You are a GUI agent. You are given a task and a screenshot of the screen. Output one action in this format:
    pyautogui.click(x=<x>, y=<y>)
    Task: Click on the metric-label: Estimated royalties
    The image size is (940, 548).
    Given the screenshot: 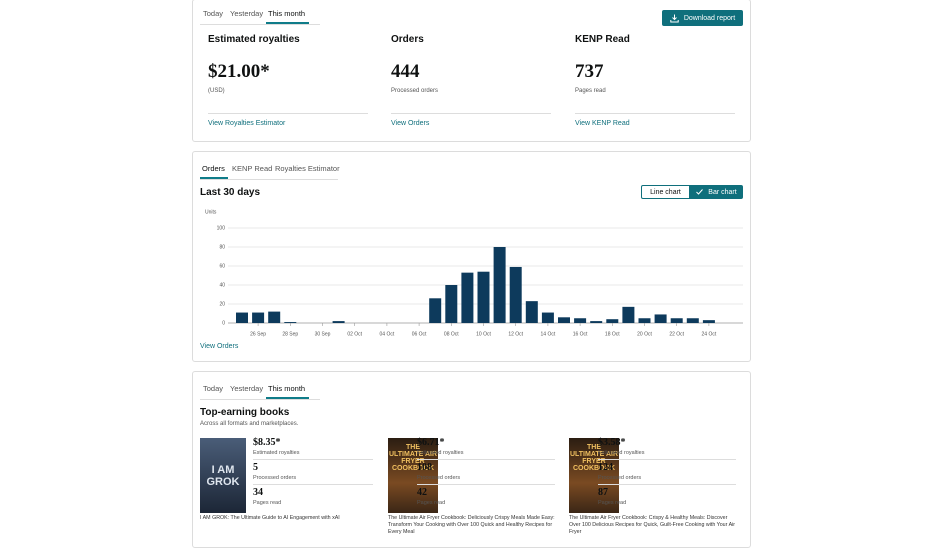 What is the action you would take?
    pyautogui.click(x=254, y=39)
    